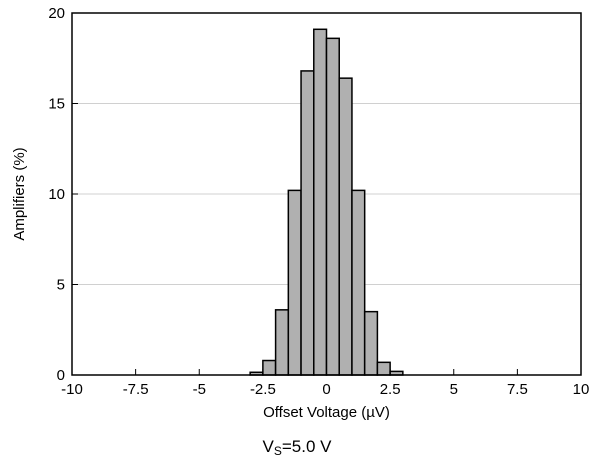 This screenshot has width=594, height=474. I want to click on y-tick-label: 10, so click(56, 194).